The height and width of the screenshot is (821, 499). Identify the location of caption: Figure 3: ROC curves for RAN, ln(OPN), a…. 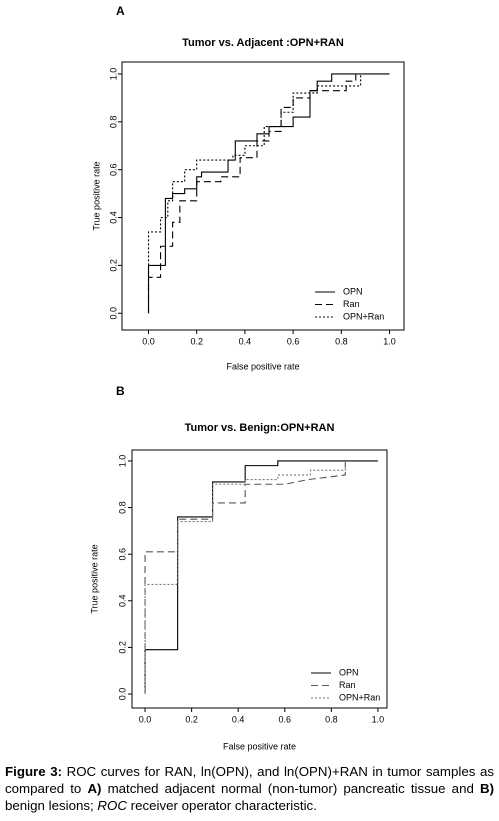
(249, 788).